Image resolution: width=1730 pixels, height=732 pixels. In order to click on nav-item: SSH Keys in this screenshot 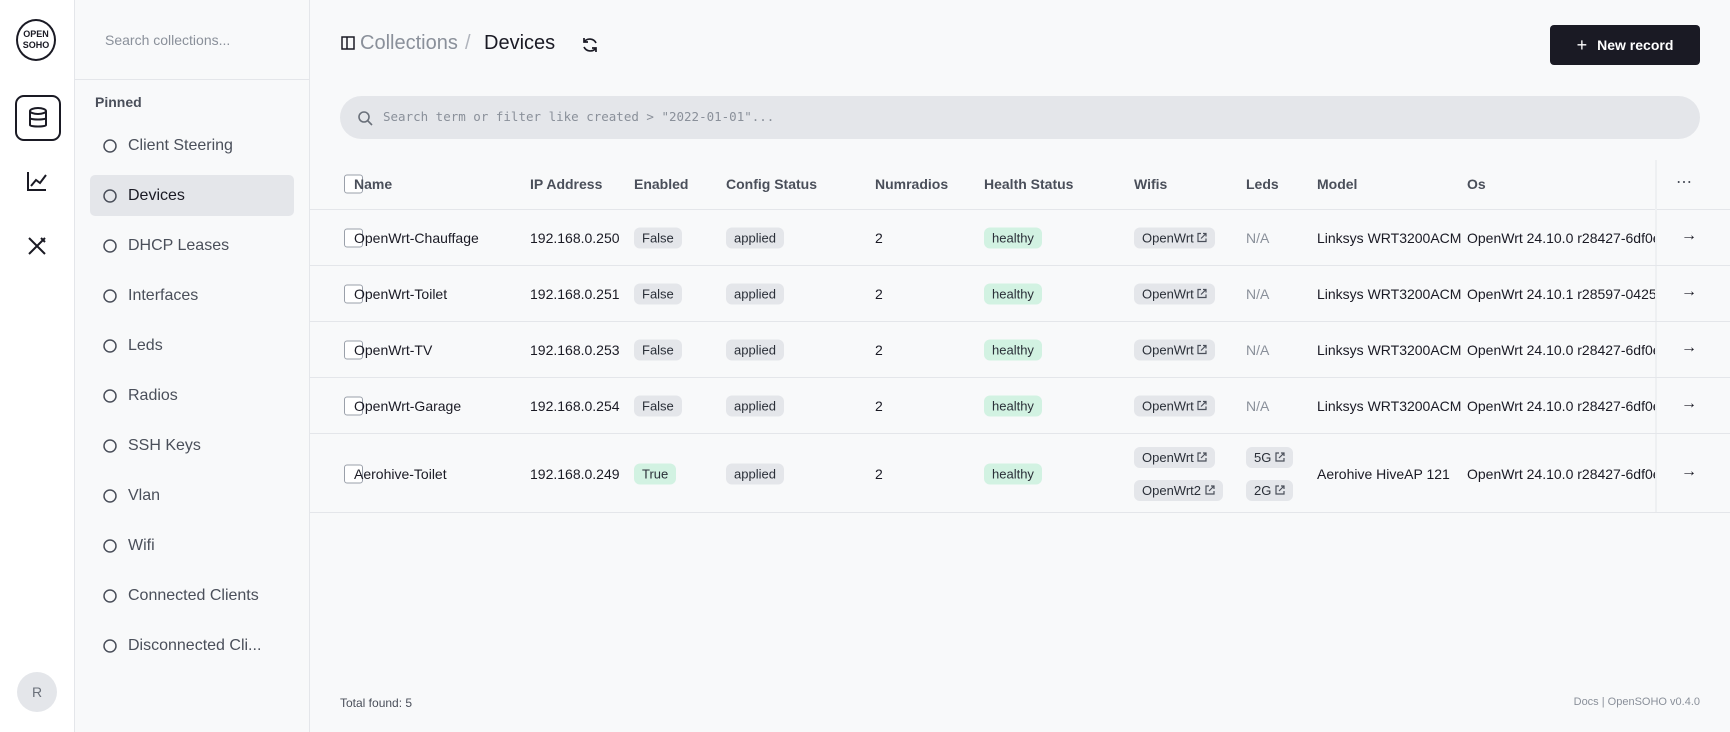, I will do `click(192, 445)`.